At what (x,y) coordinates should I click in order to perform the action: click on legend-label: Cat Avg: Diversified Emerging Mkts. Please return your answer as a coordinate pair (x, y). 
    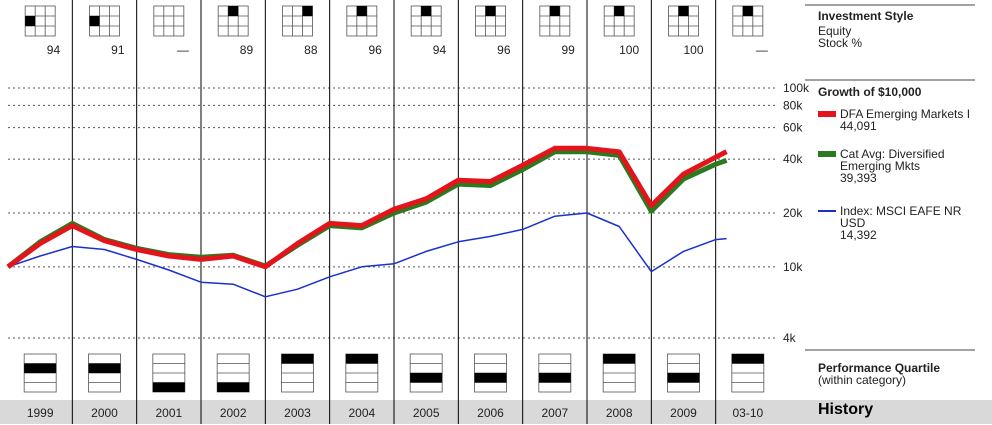
    Looking at the image, I should click on (892, 160).